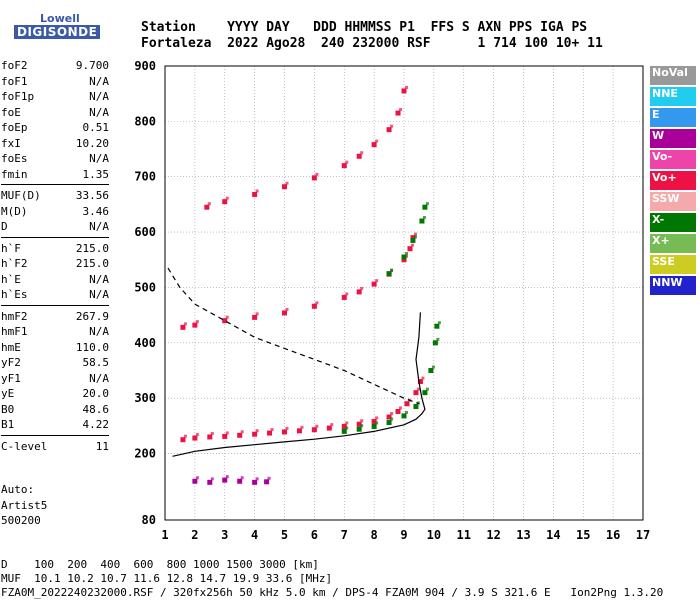 This screenshot has height=600, width=700. What do you see at coordinates (96, 409) in the screenshot?
I see `param-value: 48.6` at bounding box center [96, 409].